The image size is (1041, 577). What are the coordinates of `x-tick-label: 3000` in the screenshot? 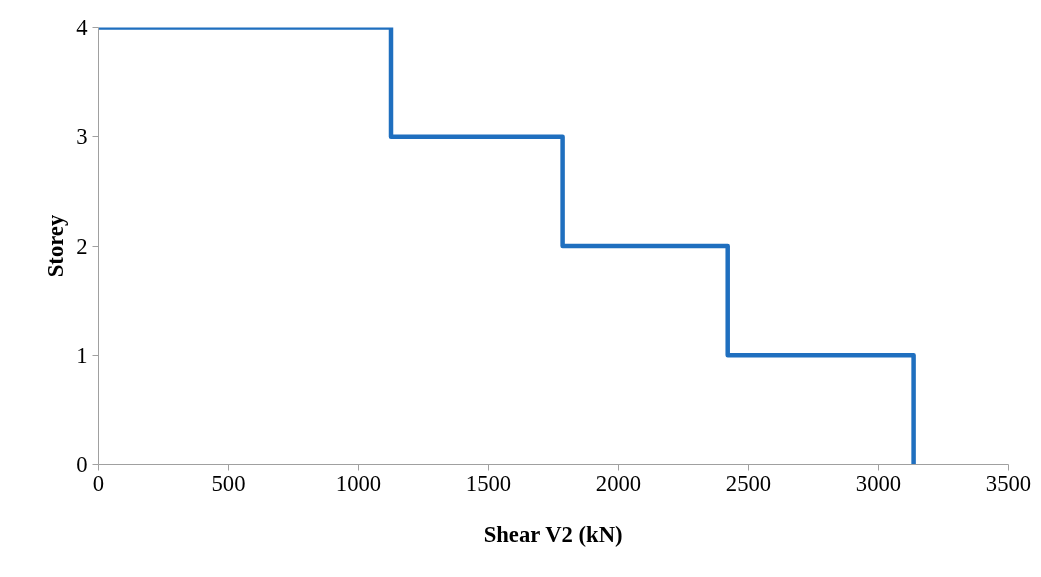 It's located at (878, 483).